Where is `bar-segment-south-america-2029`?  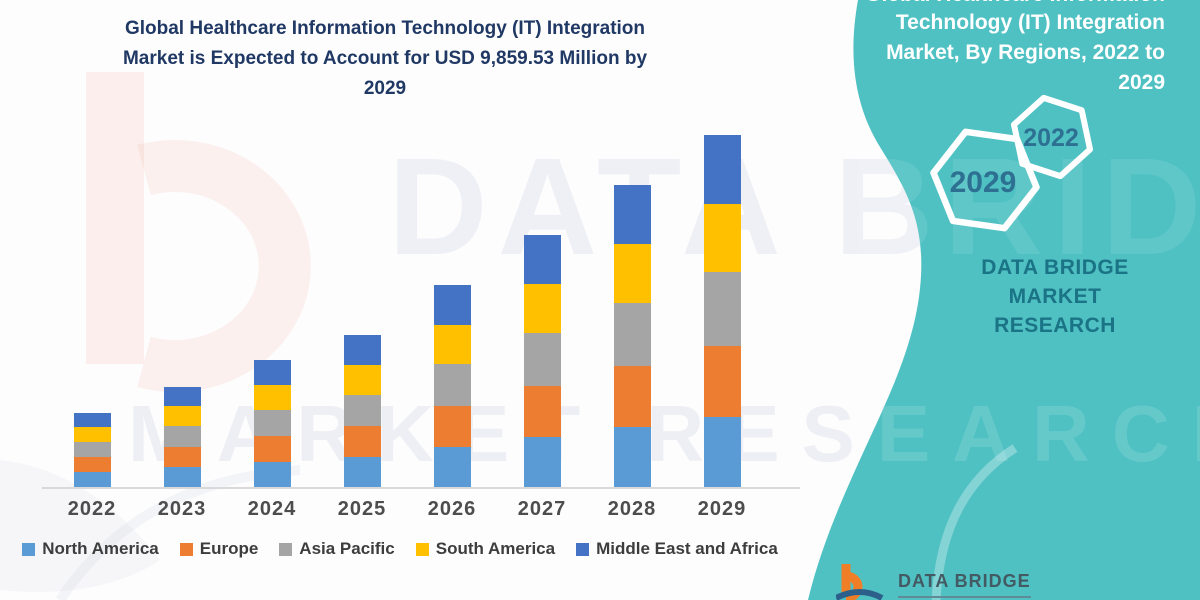
bar-segment-south-america-2029 is located at coordinates (722, 238).